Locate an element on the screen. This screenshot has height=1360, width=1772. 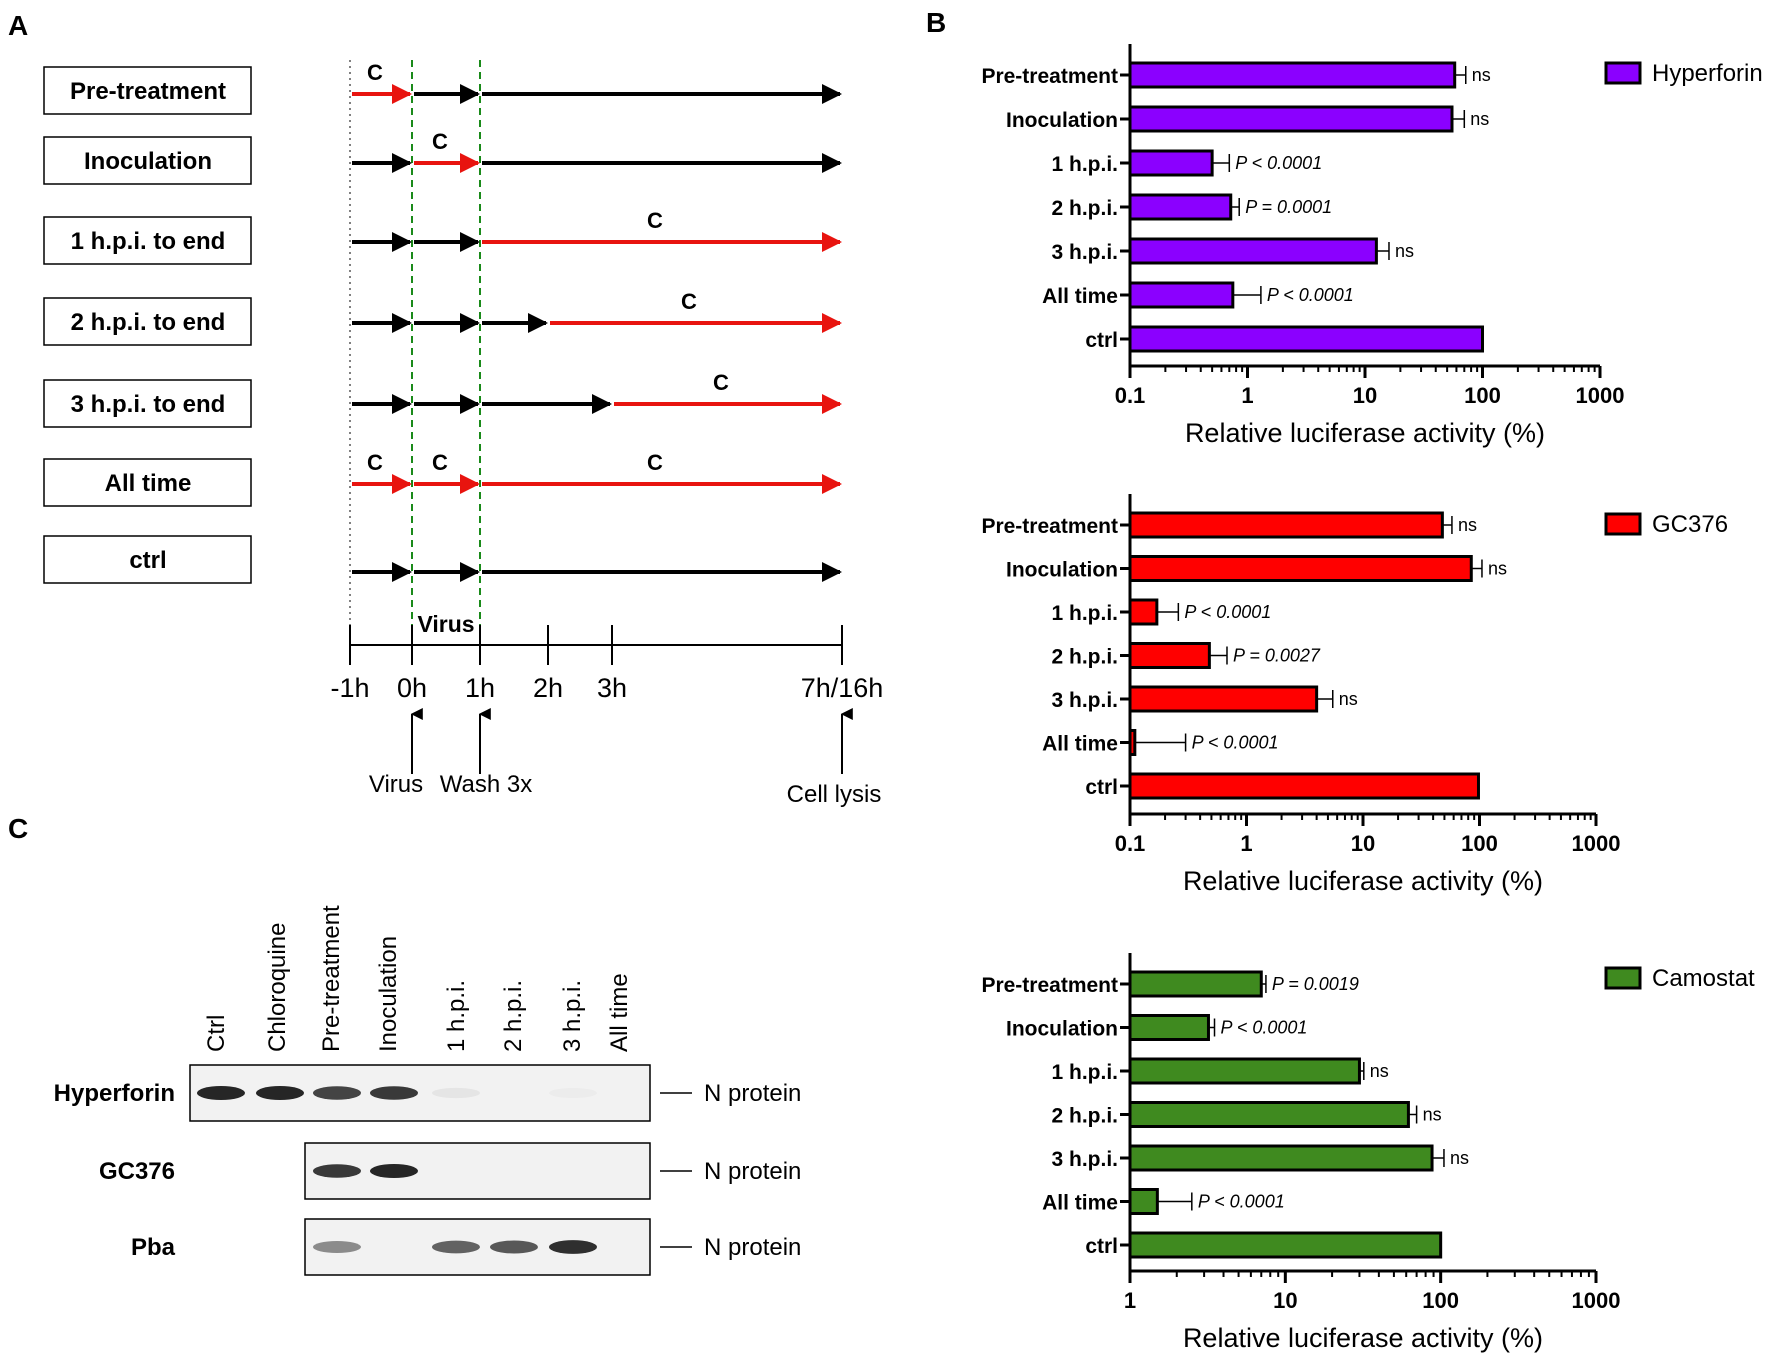
panel-label-c: C is located at coordinates (18, 828).